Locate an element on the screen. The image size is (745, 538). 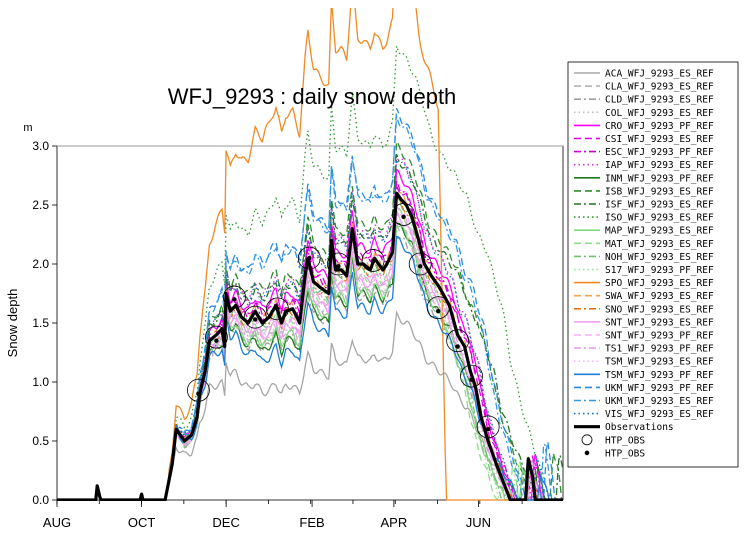
legend-label: S17_WFJ_9293_PF_REF is located at coordinates (659, 270).